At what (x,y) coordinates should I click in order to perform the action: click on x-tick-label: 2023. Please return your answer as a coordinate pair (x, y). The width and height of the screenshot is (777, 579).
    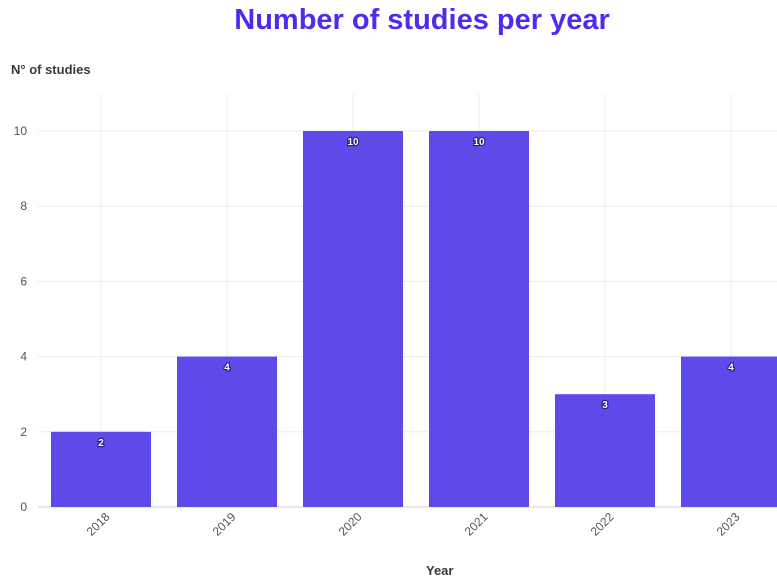
    Looking at the image, I should click on (728, 524).